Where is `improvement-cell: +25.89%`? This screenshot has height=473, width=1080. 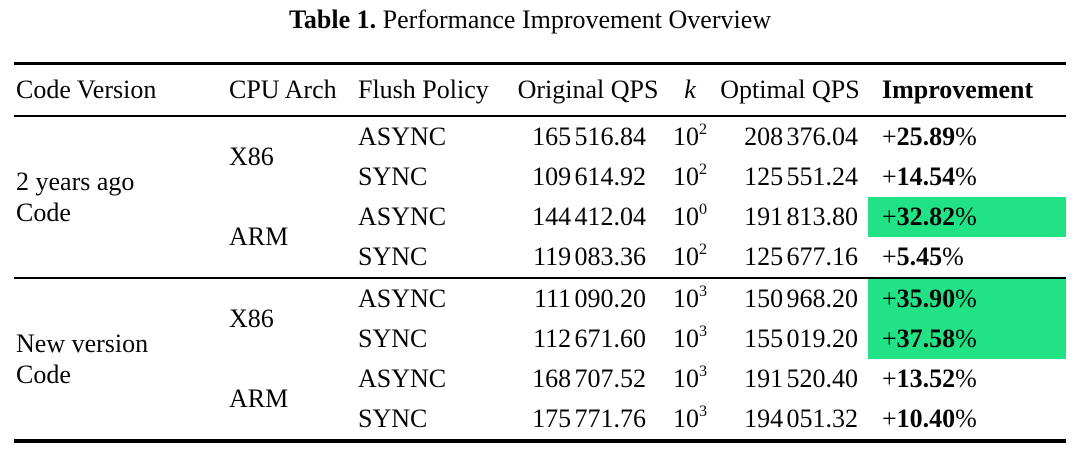
improvement-cell: +25.89% is located at coordinates (967, 136).